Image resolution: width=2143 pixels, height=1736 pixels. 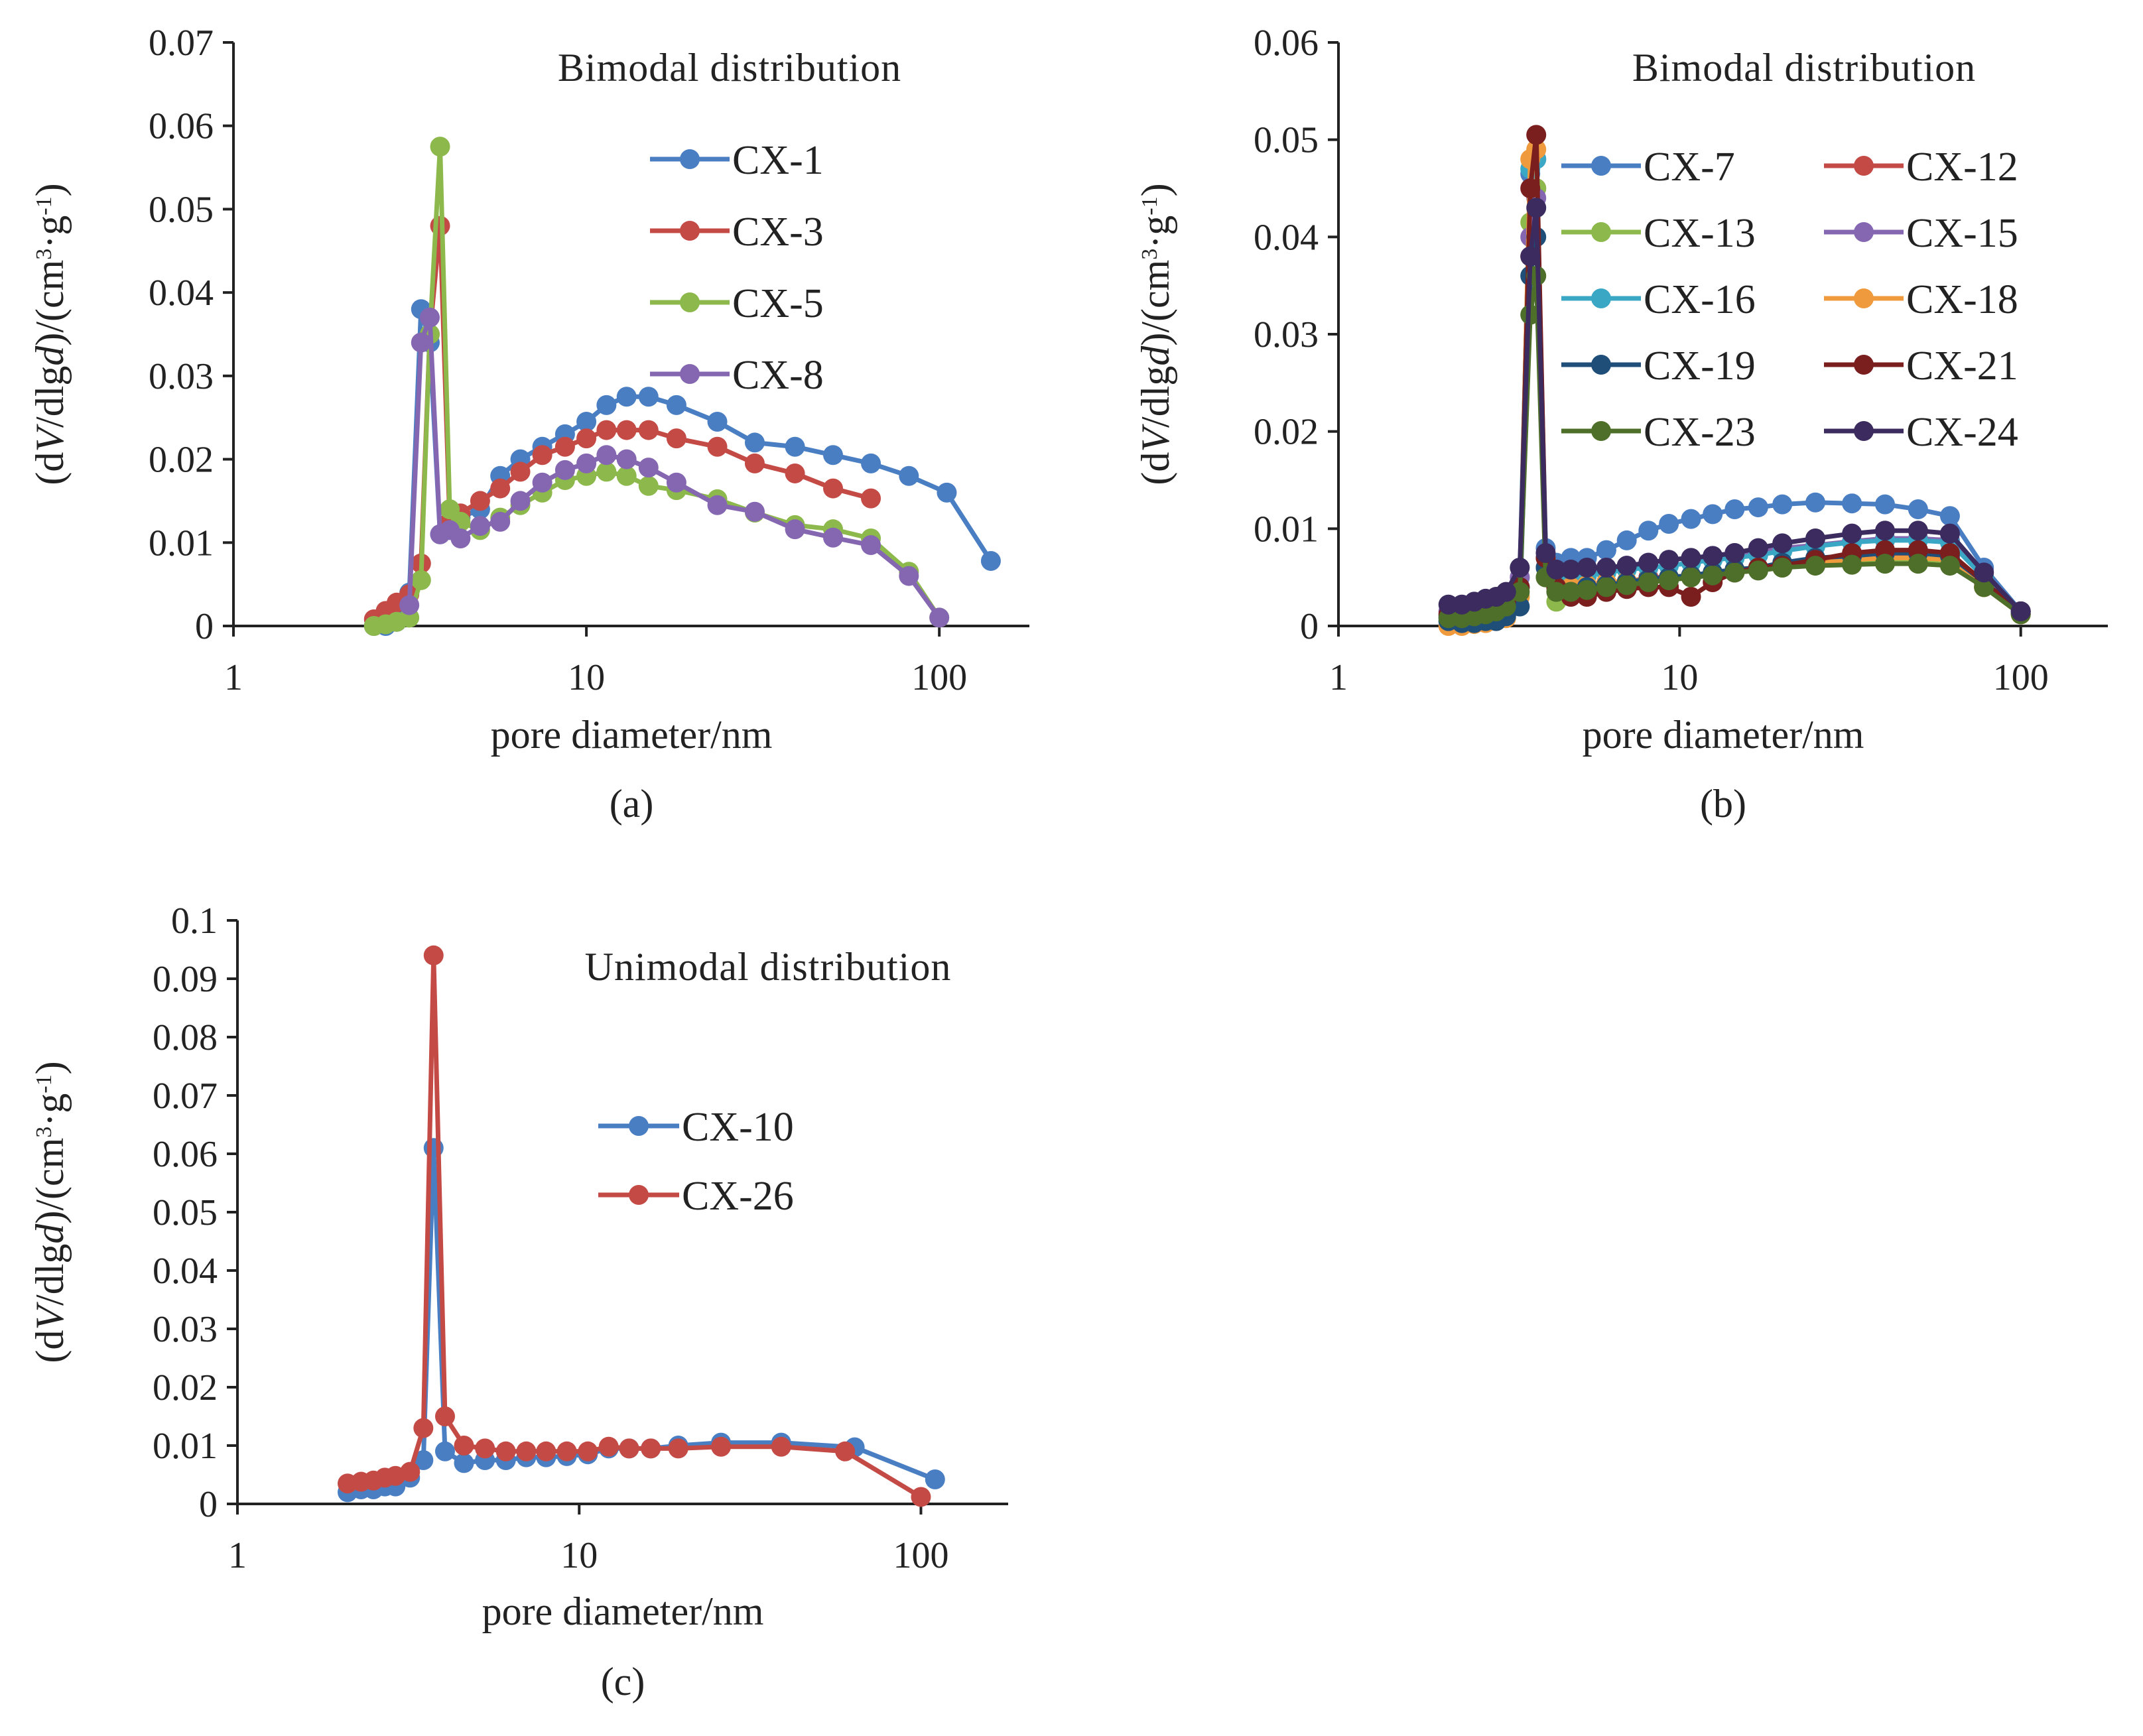 What do you see at coordinates (234, 677) in the screenshot?
I see `x-tick-label: 1` at bounding box center [234, 677].